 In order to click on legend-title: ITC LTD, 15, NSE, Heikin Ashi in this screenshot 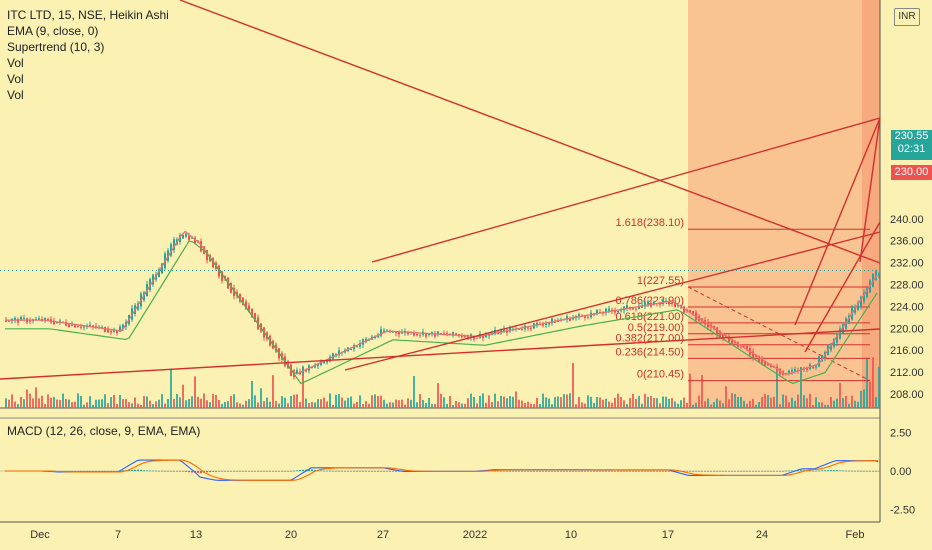, I will do `click(88, 15)`.